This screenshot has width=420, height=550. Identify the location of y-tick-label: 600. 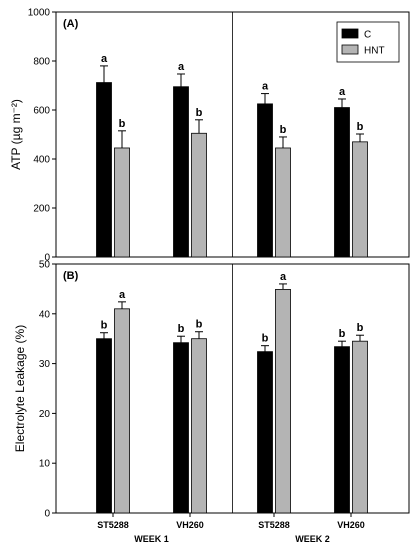
(41, 111).